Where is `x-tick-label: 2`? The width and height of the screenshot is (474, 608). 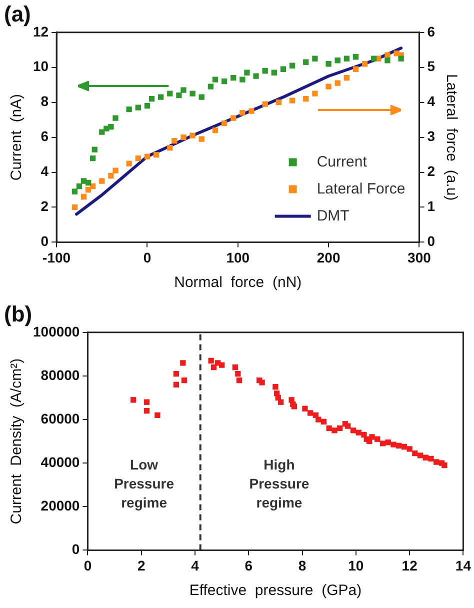
x-tick-label: 2 is located at coordinates (141, 565).